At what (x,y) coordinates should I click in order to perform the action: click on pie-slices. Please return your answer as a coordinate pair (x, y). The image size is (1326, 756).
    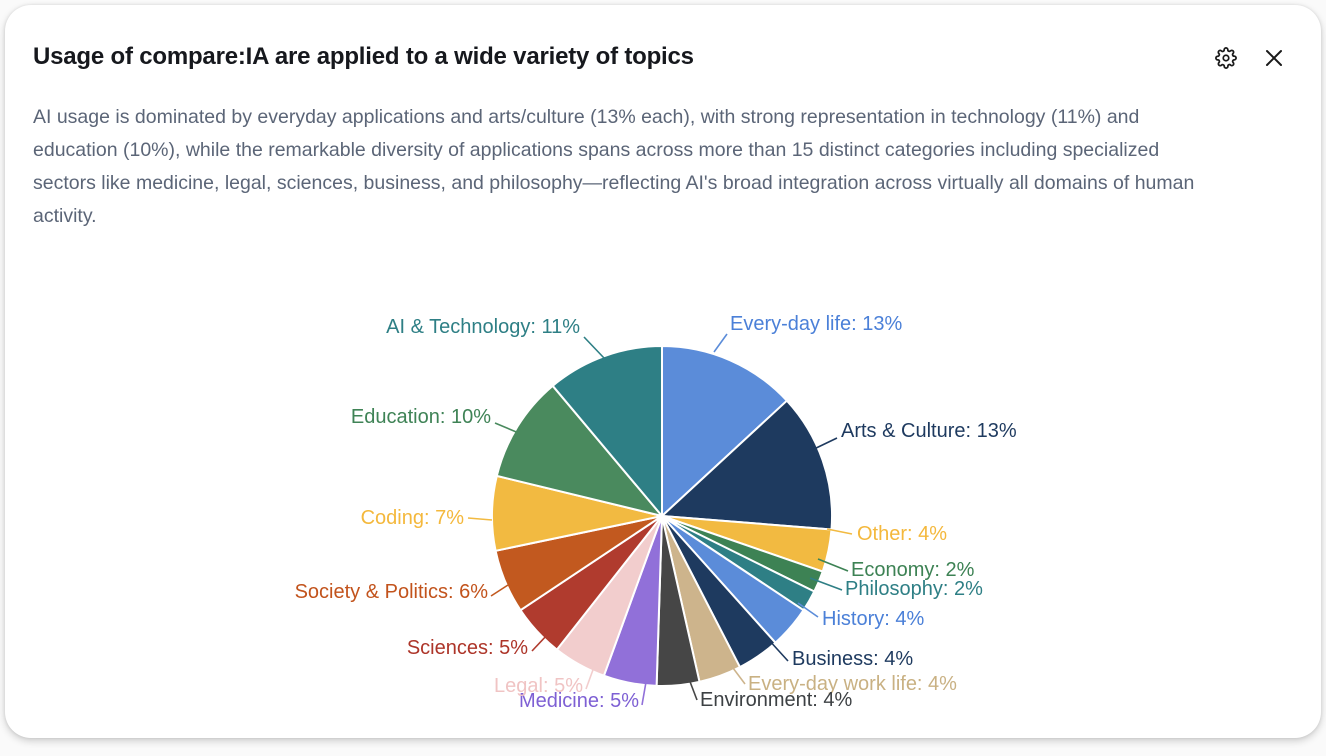
    Looking at the image, I should click on (662, 516).